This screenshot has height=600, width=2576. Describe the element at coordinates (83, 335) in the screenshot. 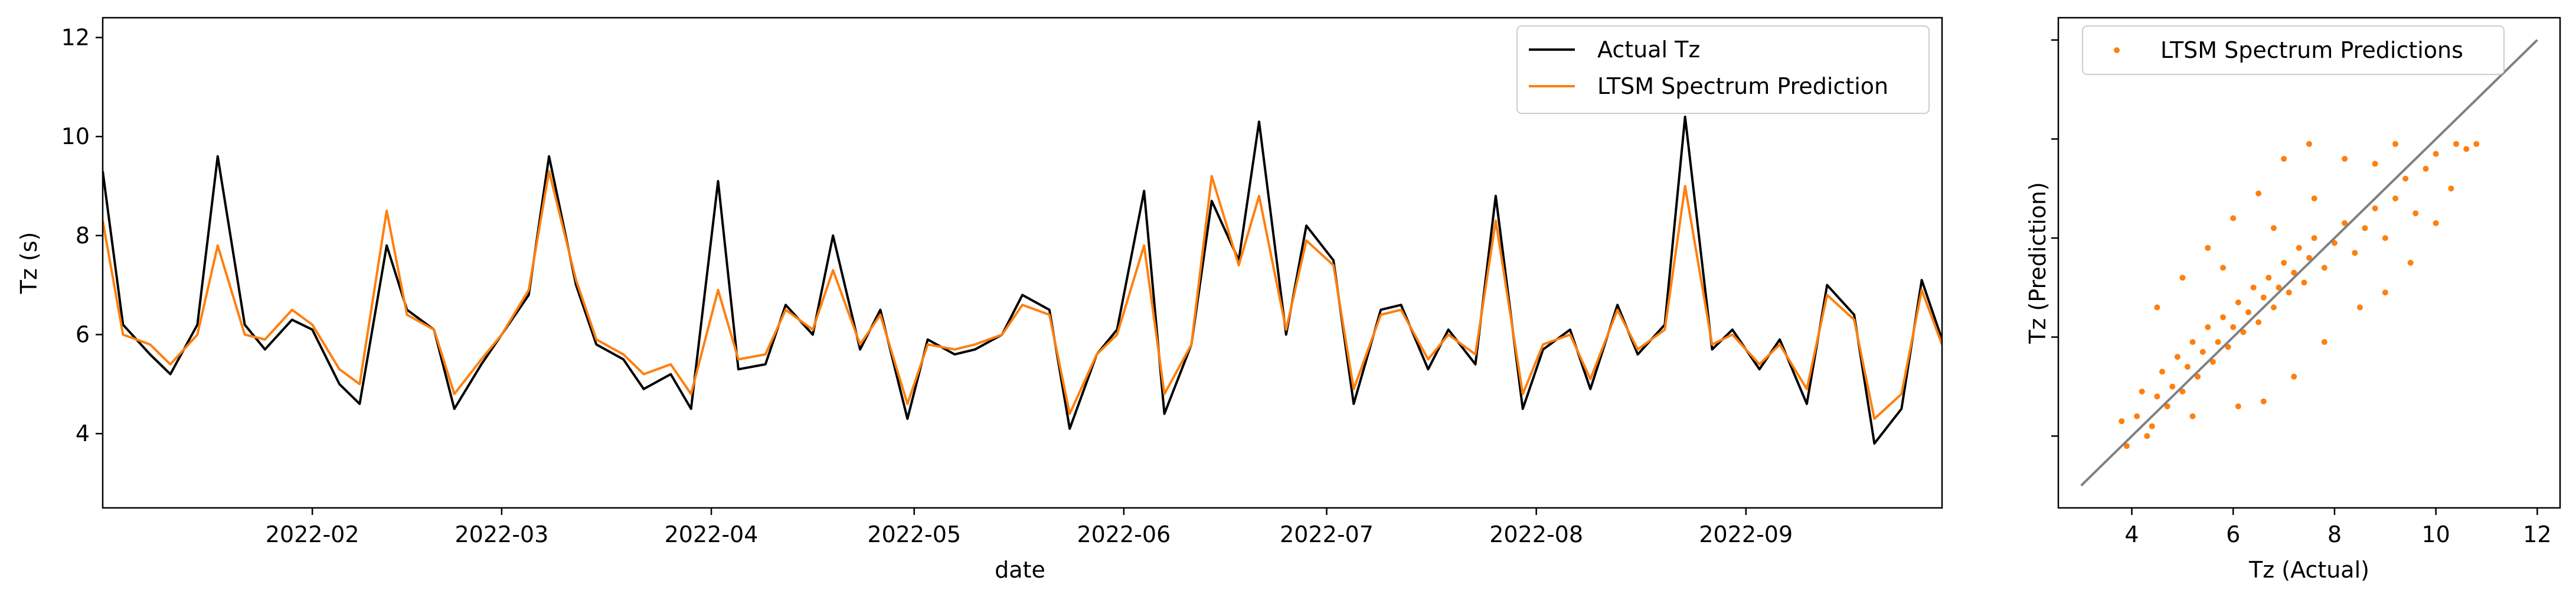

I see `y-tick-label: 6` at that location.